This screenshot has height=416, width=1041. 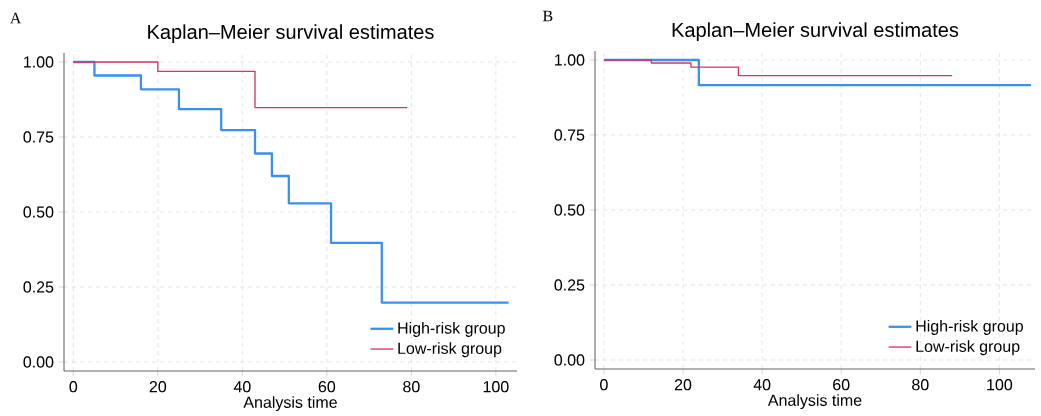 I want to click on text: B, so click(x=547, y=16).